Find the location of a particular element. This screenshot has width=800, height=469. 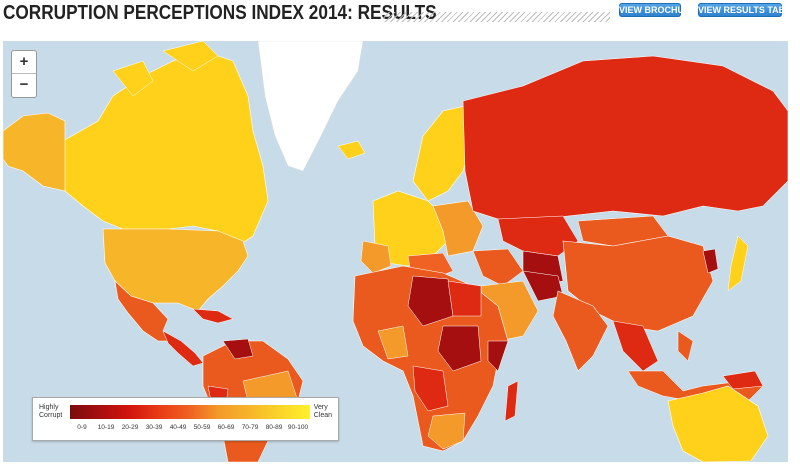

legend-low-label: Highly Corrupt is located at coordinates (51, 411).